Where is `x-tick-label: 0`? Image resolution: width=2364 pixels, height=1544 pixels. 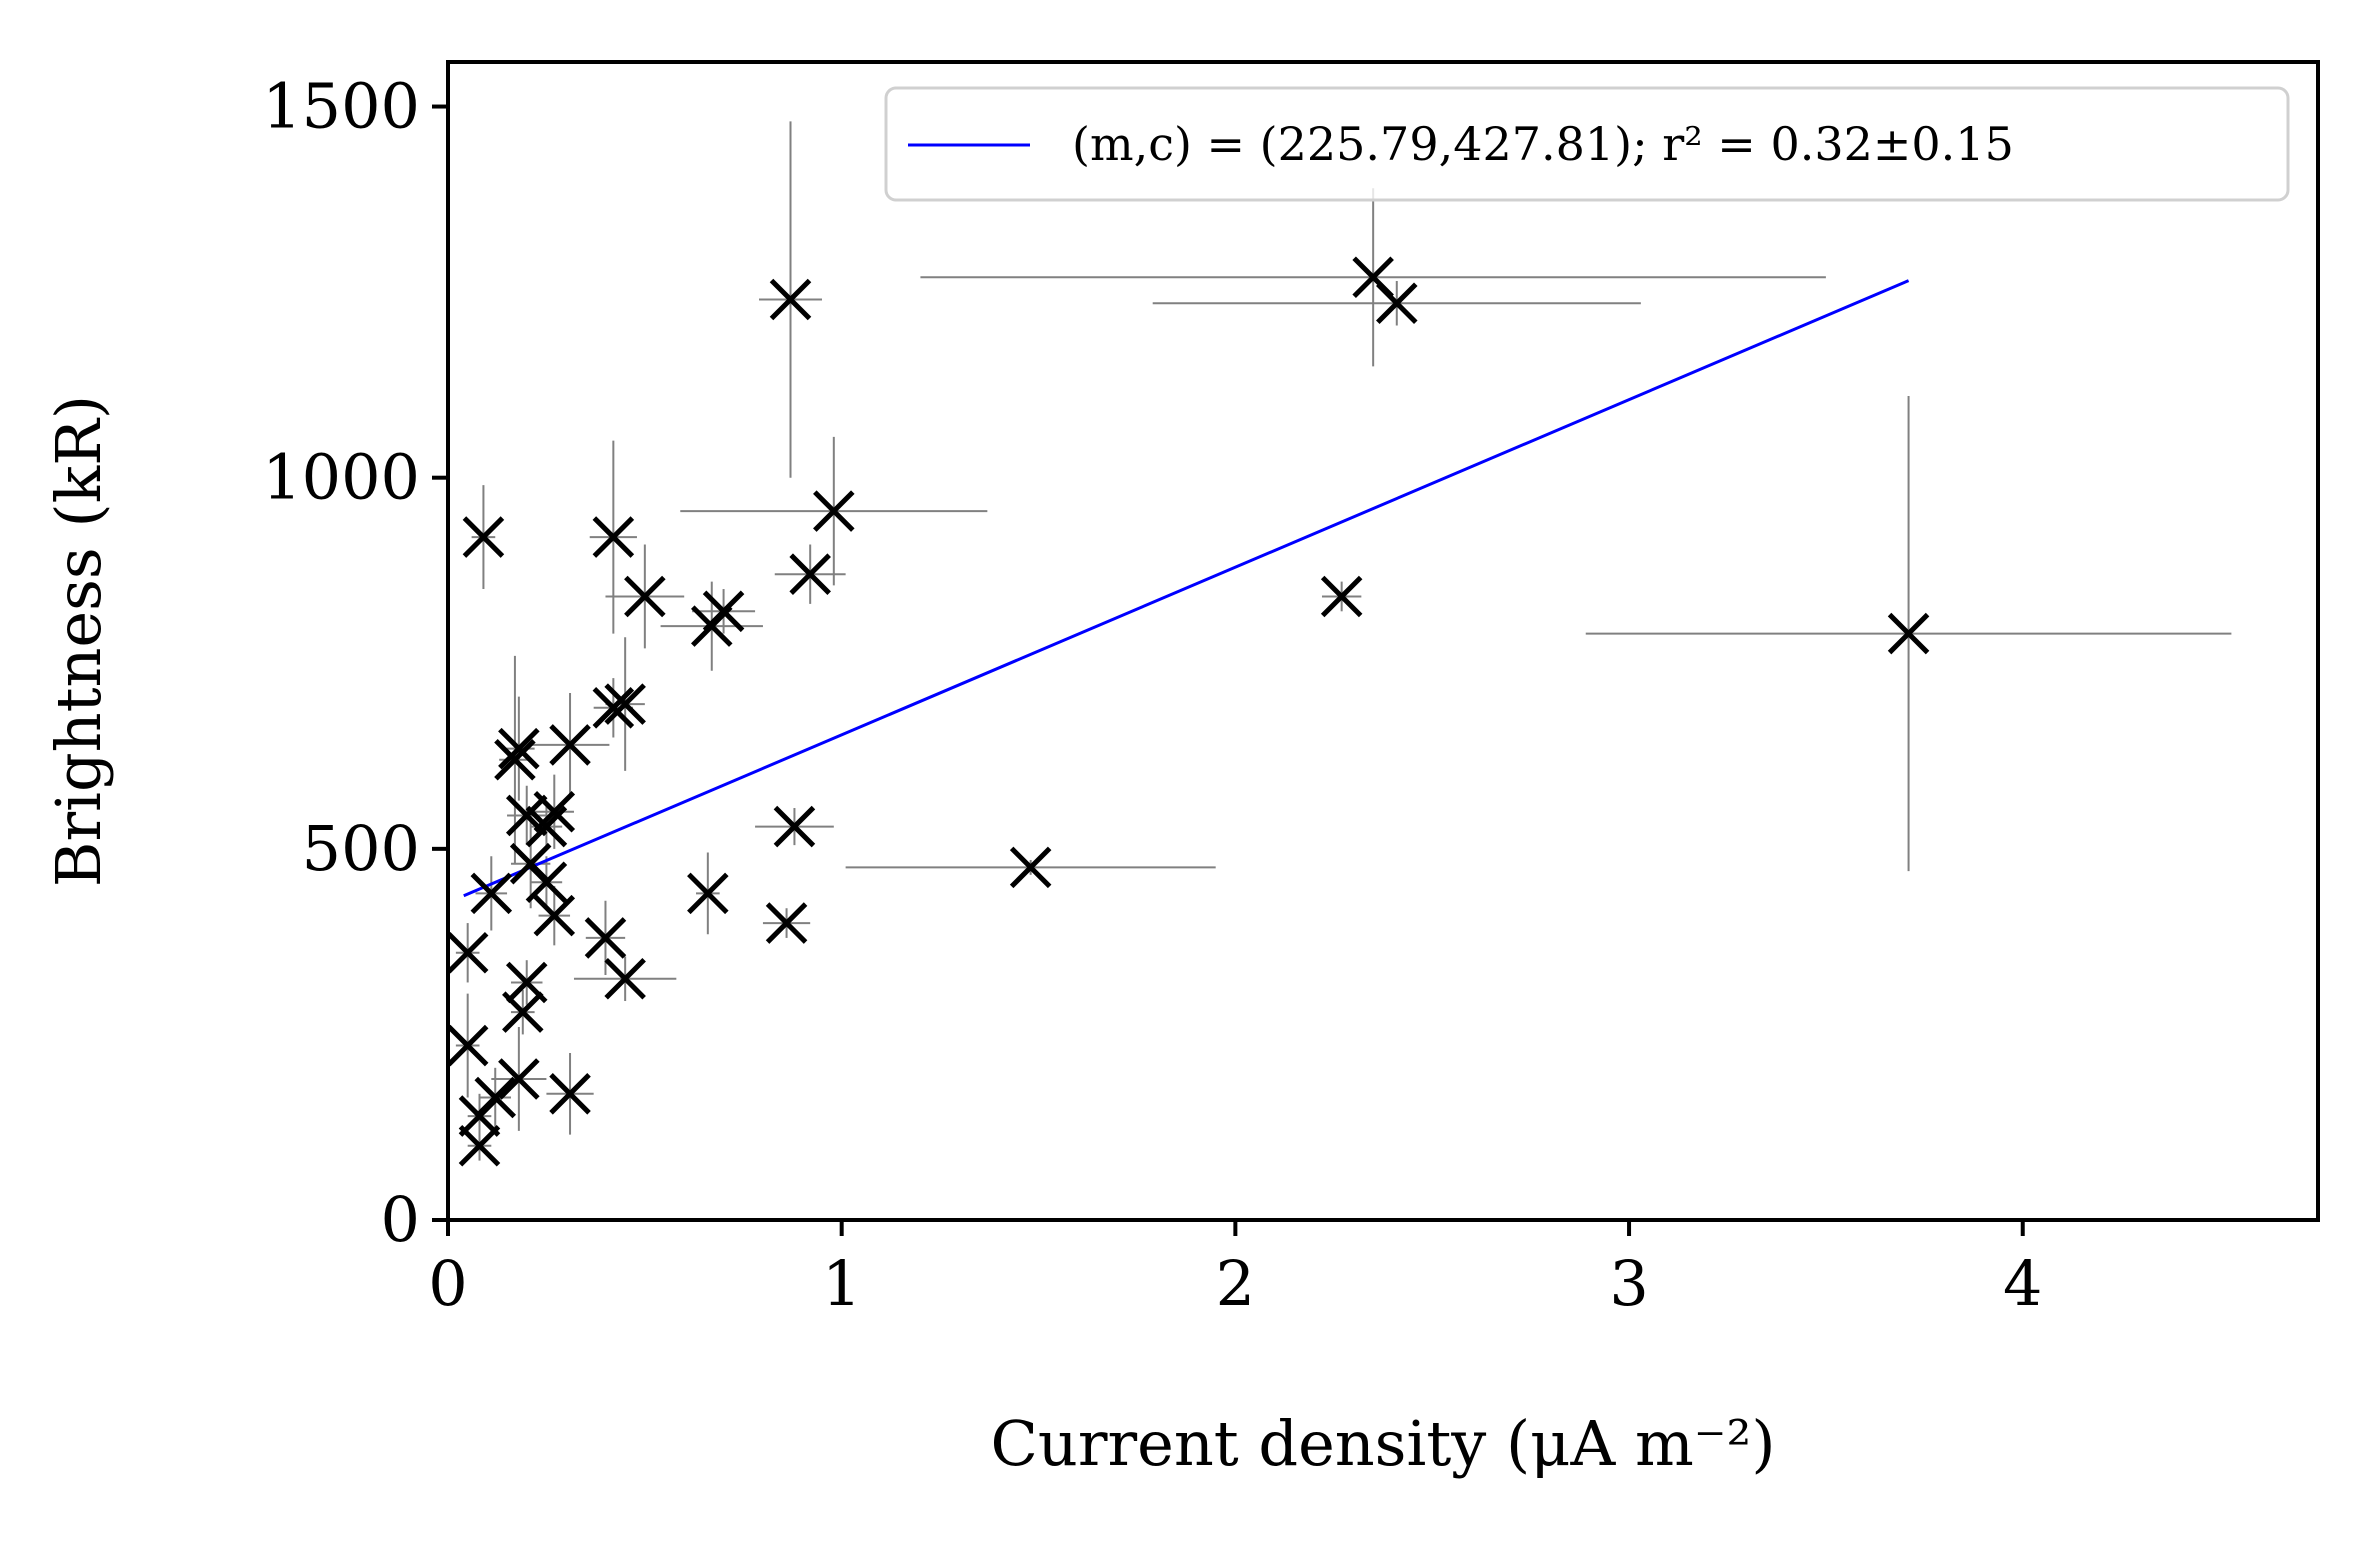 x-tick-label: 0 is located at coordinates (447, 1283).